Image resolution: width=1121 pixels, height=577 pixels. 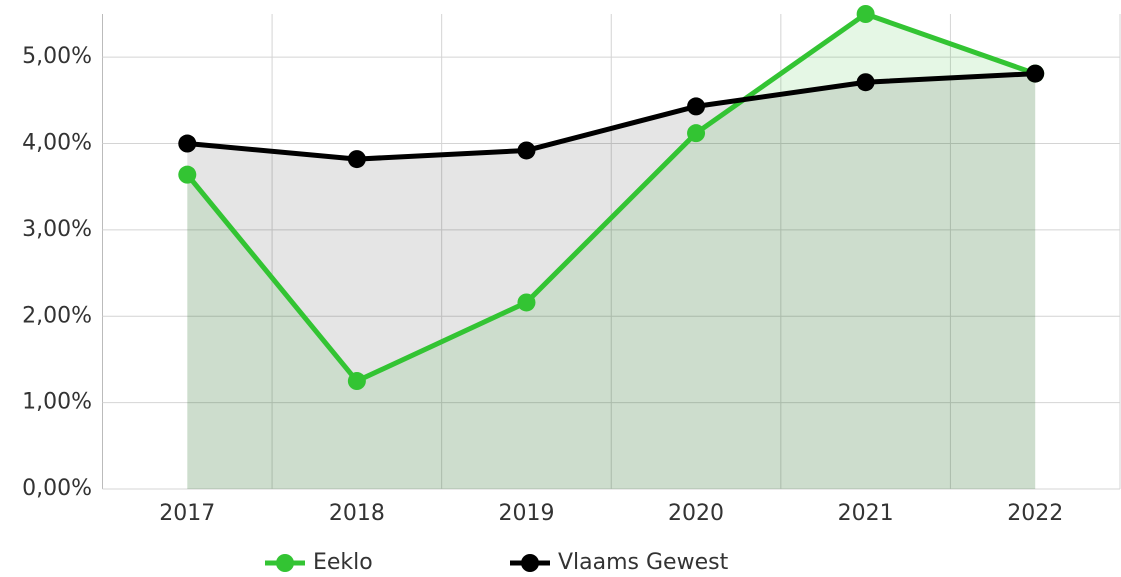 I want to click on x-tick-label: 2017, so click(x=187, y=513).